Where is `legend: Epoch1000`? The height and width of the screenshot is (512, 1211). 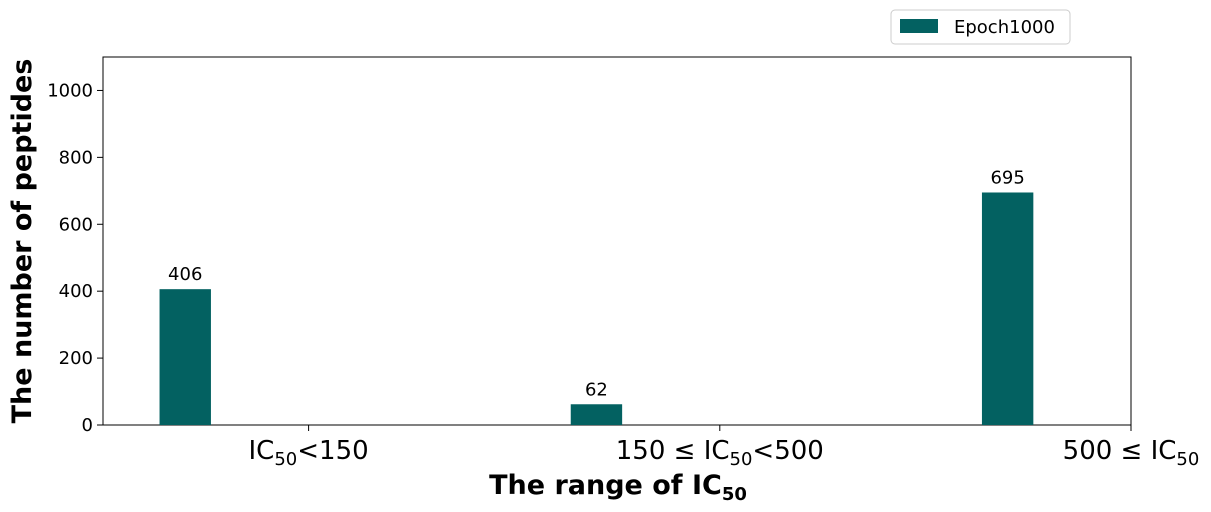
legend: Epoch1000 is located at coordinates (980, 27).